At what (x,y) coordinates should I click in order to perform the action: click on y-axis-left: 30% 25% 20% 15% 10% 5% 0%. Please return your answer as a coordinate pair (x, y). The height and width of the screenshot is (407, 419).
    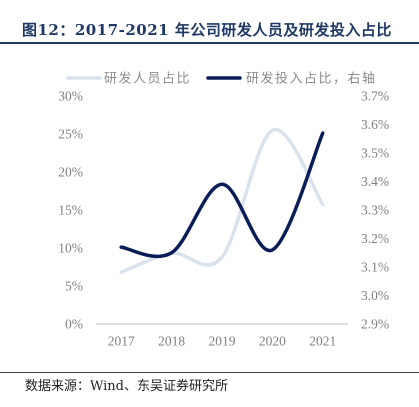
    Looking at the image, I should click on (70, 210).